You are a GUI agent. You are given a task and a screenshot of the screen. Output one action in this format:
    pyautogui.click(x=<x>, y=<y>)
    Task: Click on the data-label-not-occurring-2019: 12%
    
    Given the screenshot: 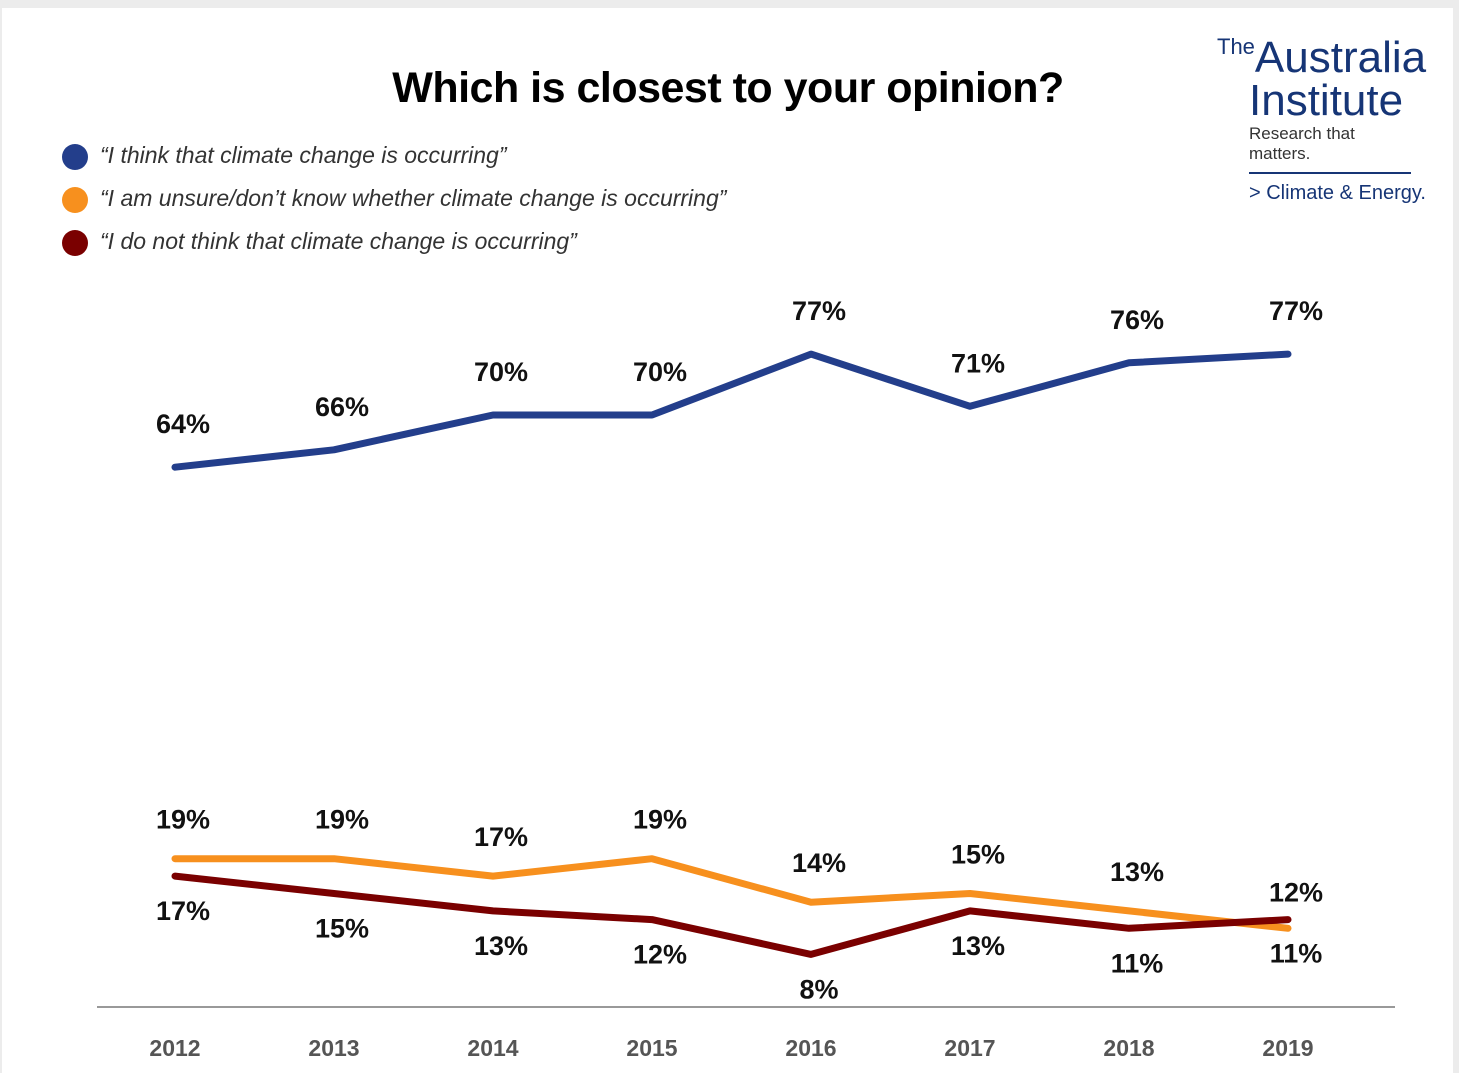 What is the action you would take?
    pyautogui.click(x=1296, y=893)
    